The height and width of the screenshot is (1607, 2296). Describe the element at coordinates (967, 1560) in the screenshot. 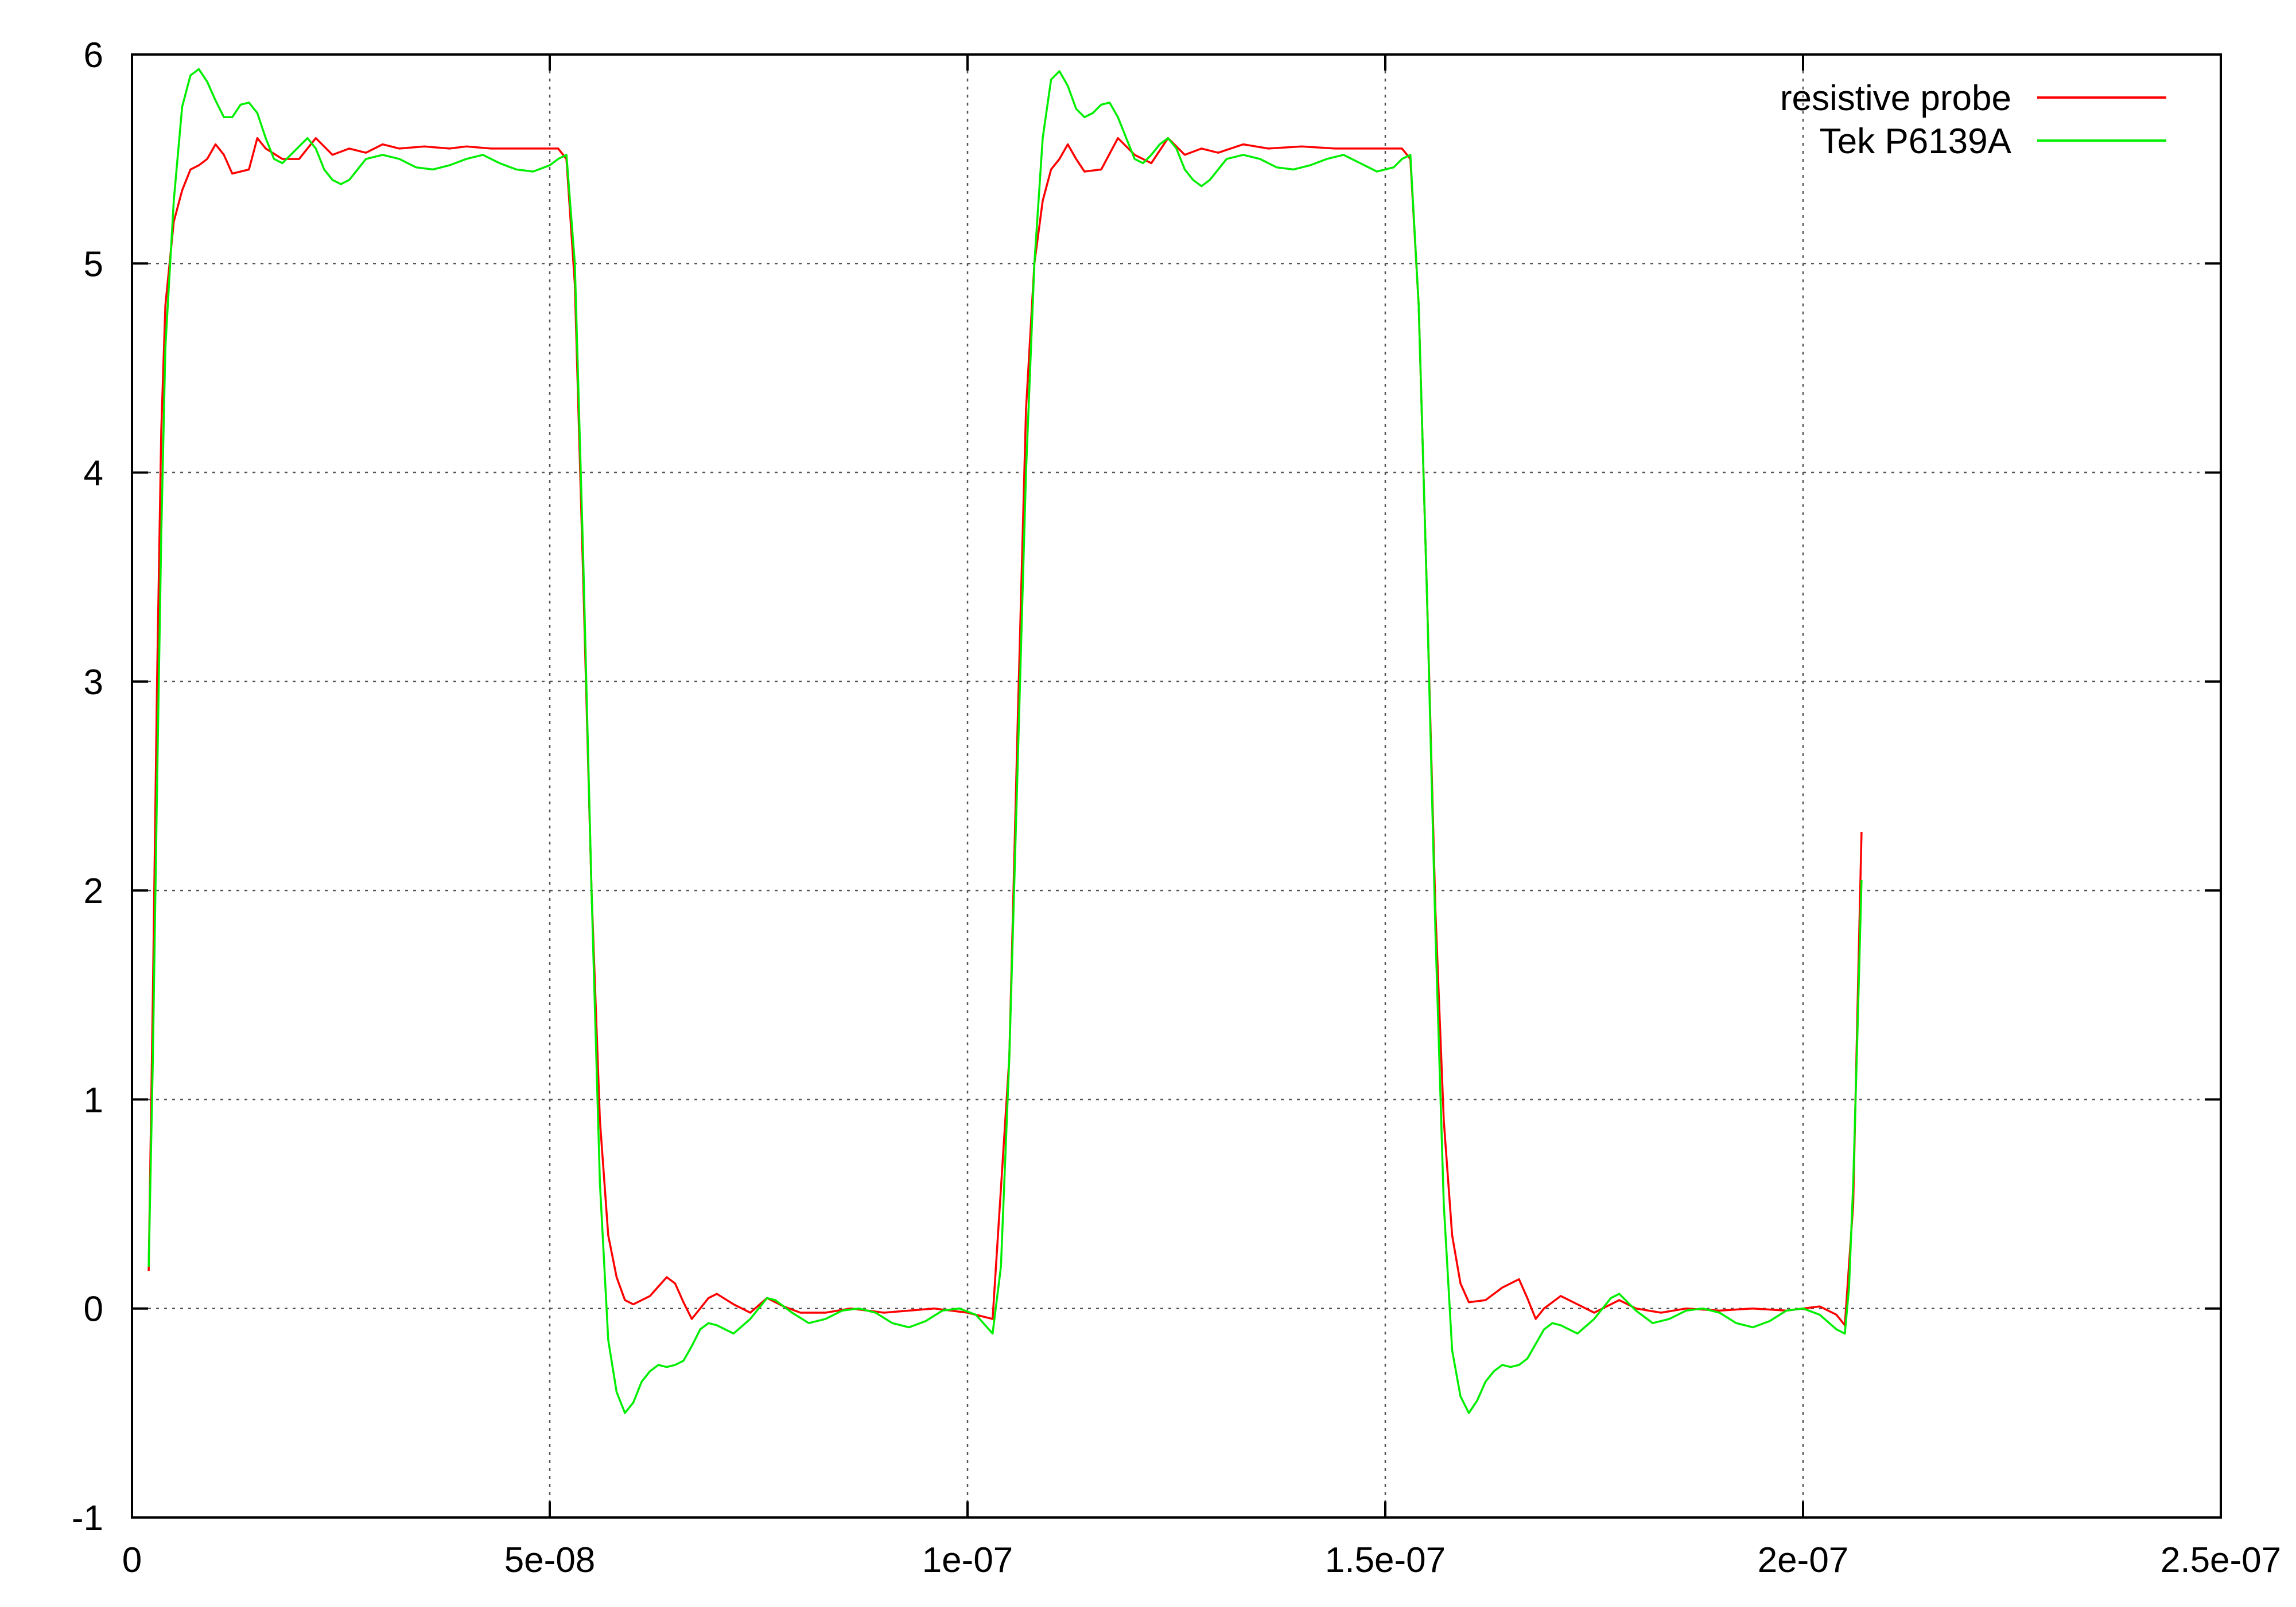

I see `x-tick-label: 1e-07` at that location.